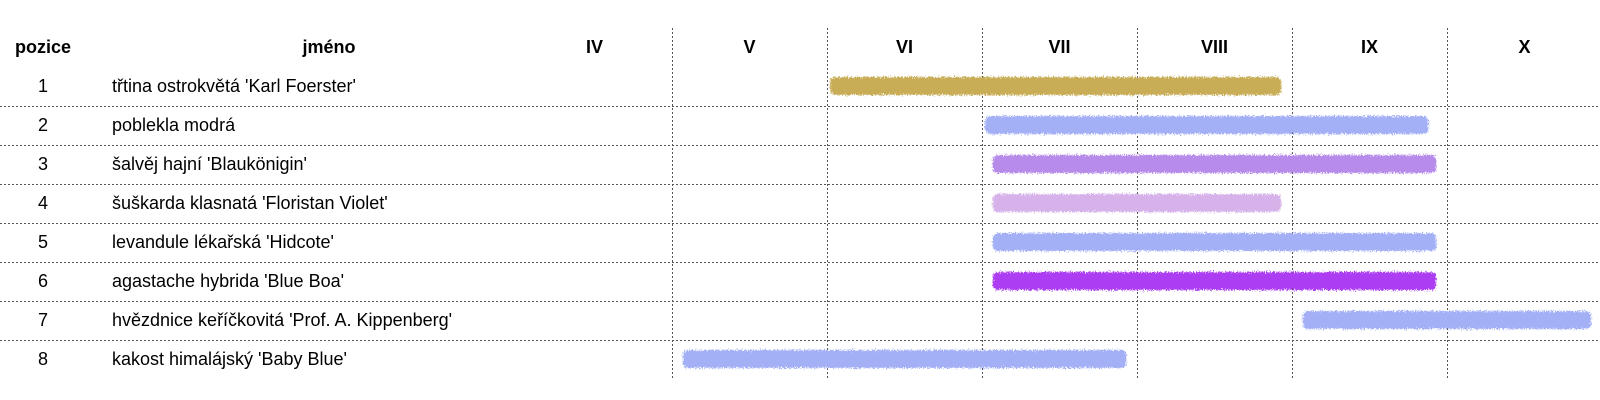 Image resolution: width=1600 pixels, height=400 pixels. Describe the element at coordinates (1214, 47) in the screenshot. I see `month-header: VIII` at that location.